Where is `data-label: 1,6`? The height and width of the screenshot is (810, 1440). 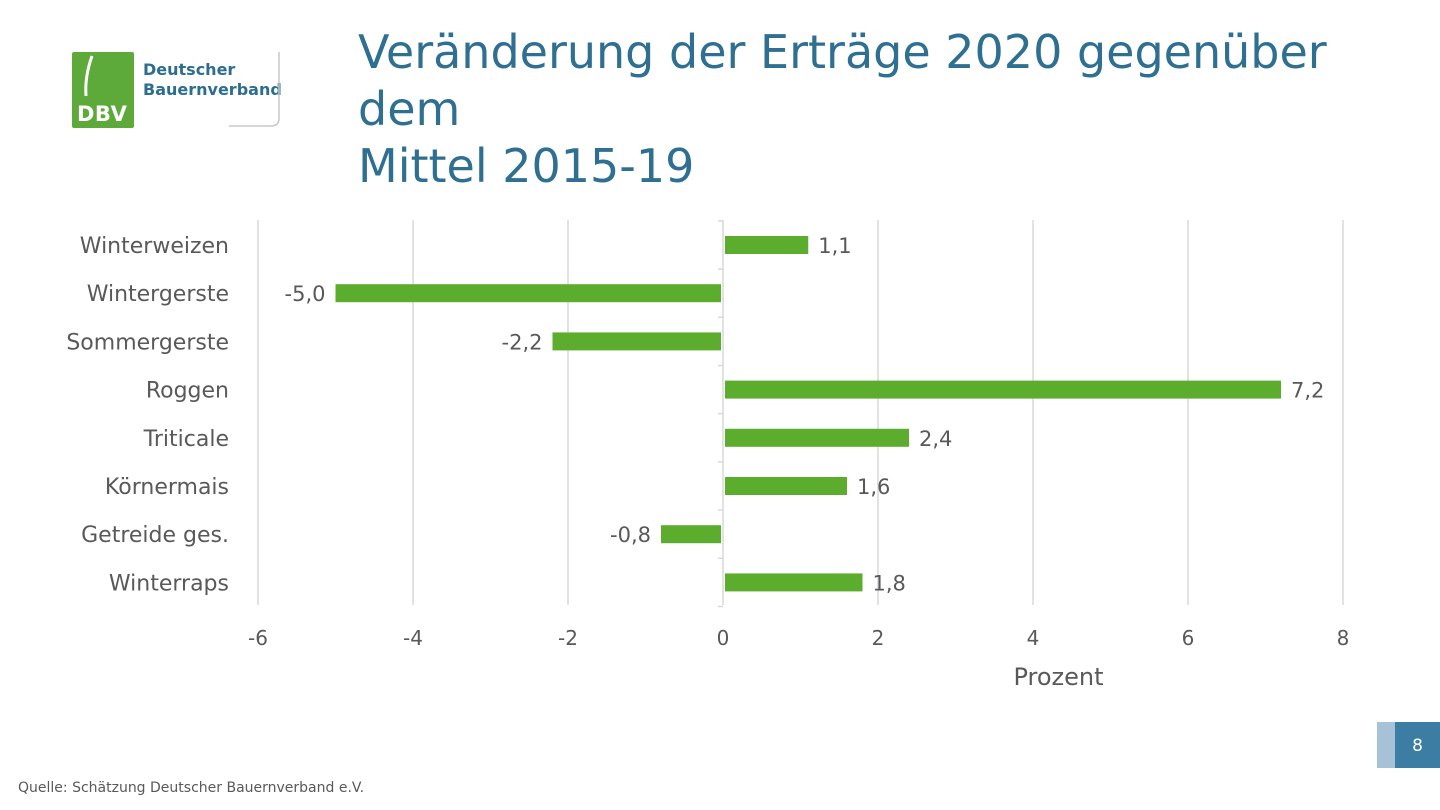
data-label: 1,6 is located at coordinates (873, 487).